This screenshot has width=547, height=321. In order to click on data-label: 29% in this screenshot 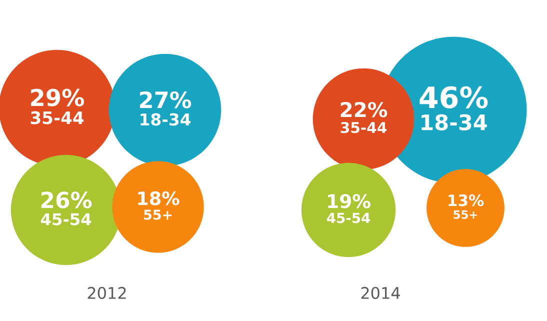, I will do `click(57, 97)`.